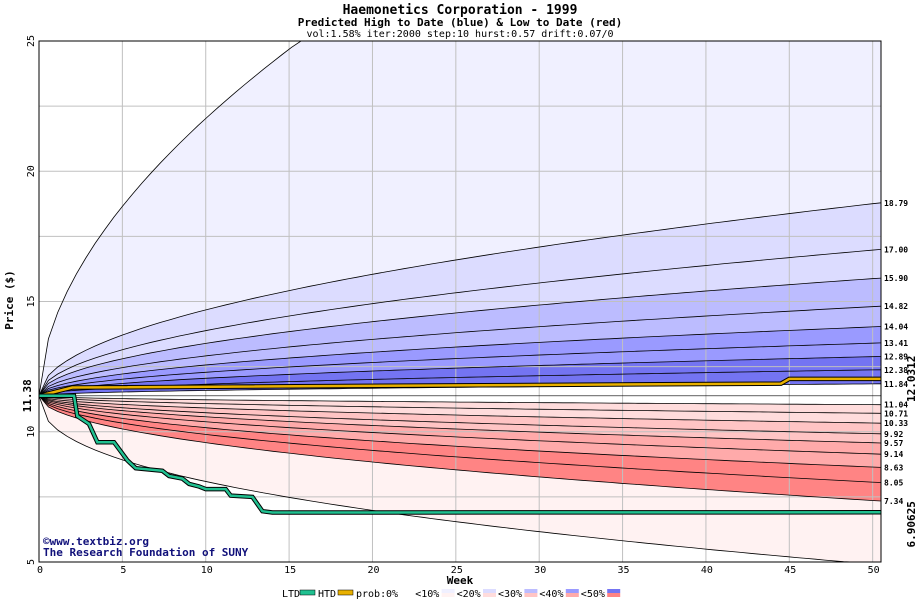  I want to click on quantile-end-label: 11.04, so click(896, 405).